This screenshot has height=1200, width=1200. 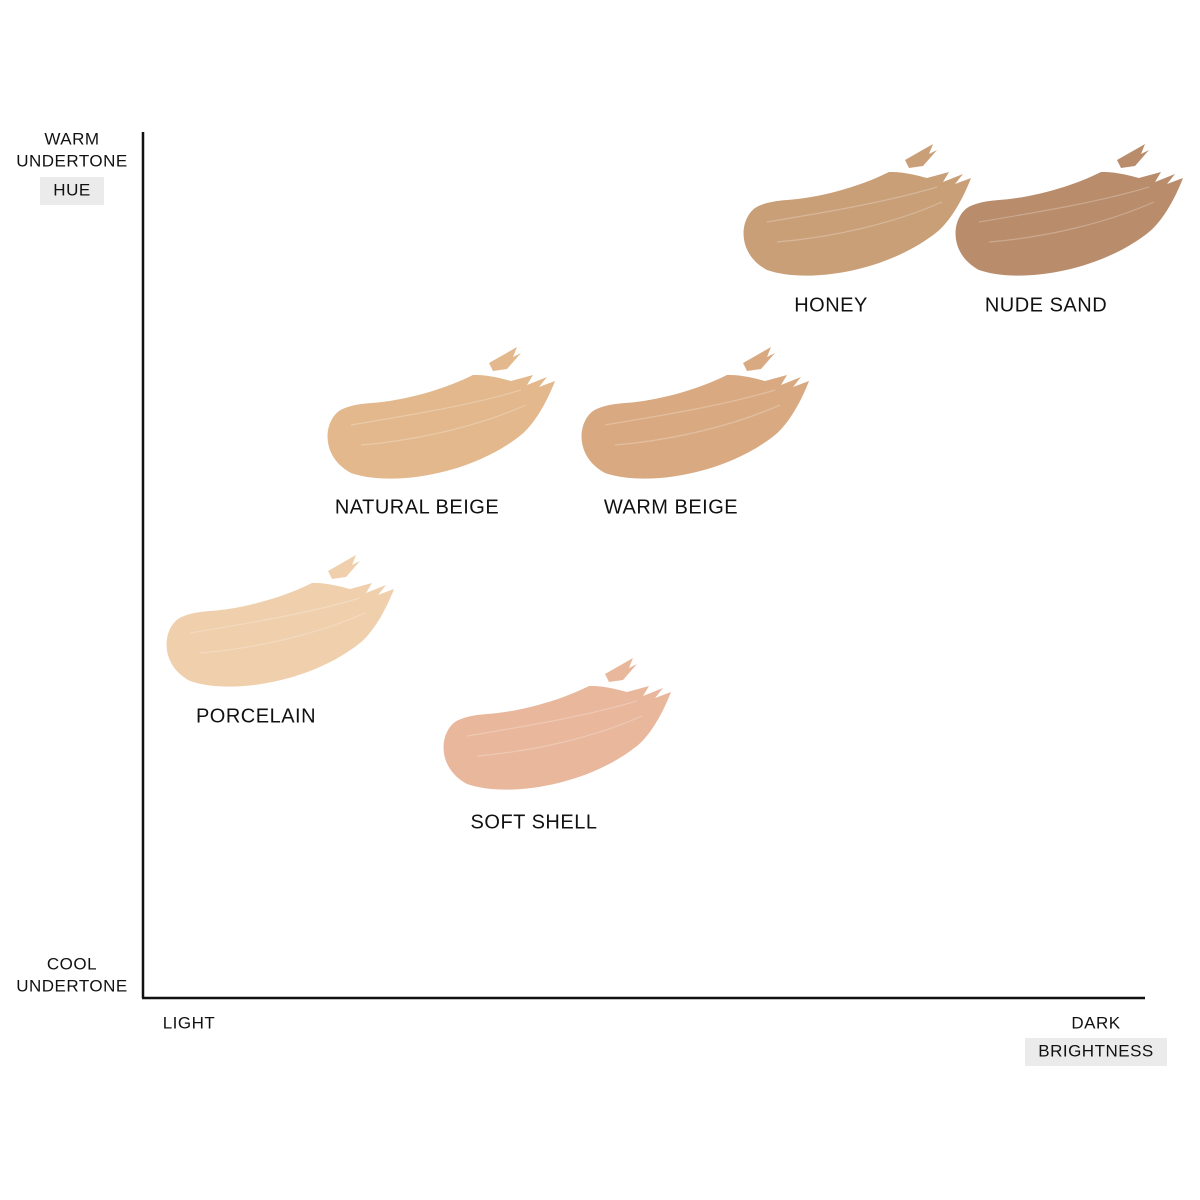 What do you see at coordinates (72, 963) in the screenshot?
I see `y-axis-bottom: COOL` at bounding box center [72, 963].